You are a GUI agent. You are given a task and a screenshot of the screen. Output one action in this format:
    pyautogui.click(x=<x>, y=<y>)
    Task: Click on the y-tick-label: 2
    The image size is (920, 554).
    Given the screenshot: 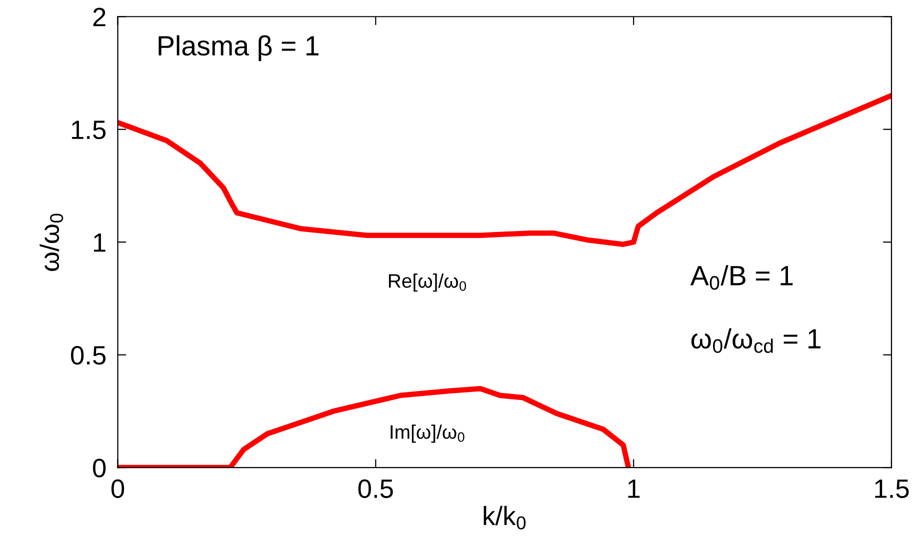 What is the action you would take?
    pyautogui.click(x=99, y=17)
    